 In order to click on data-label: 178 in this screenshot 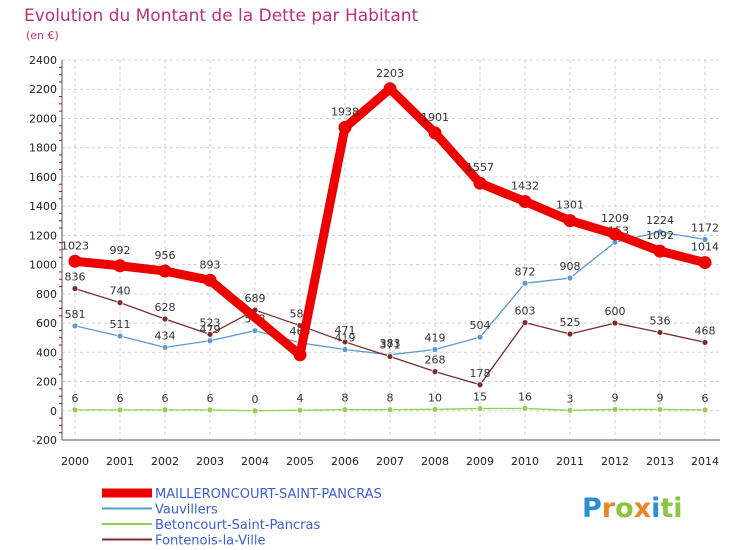, I will do `click(480, 373)`.